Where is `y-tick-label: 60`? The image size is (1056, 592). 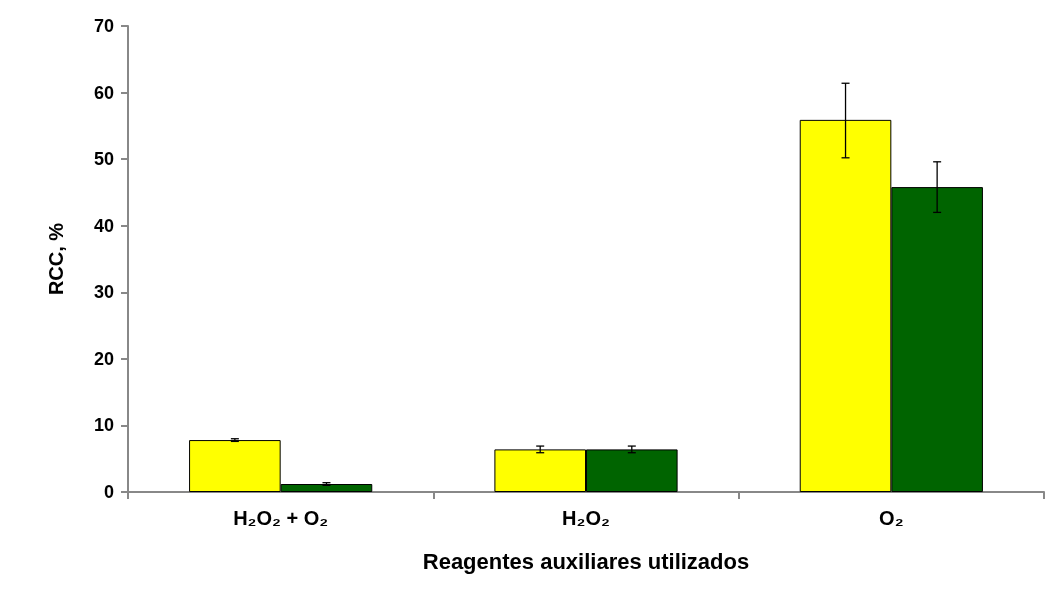
y-tick-label: 60 is located at coordinates (103, 92).